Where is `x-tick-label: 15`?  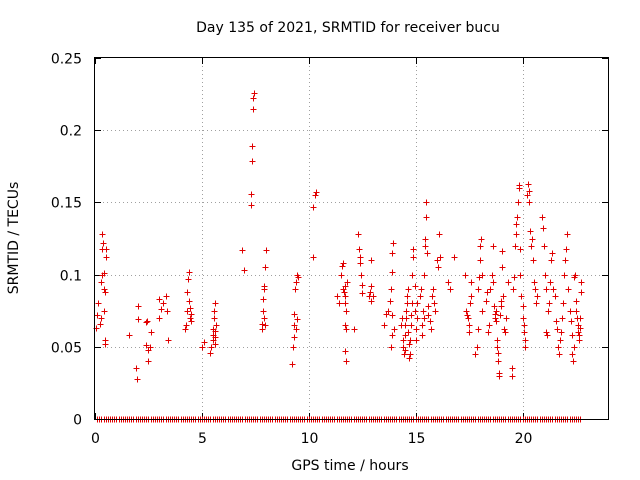 x-tick-label: 15 is located at coordinates (417, 439).